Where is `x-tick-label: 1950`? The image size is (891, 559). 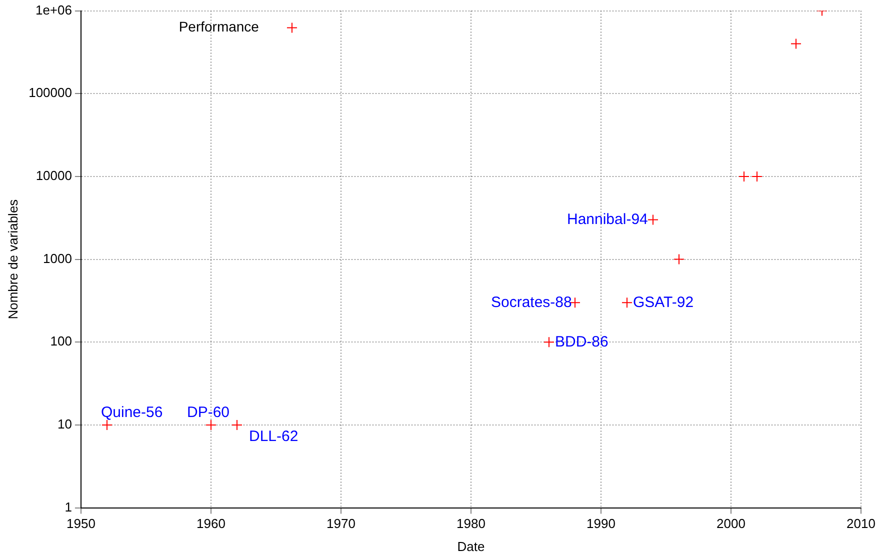 x-tick-label: 1950 is located at coordinates (81, 524).